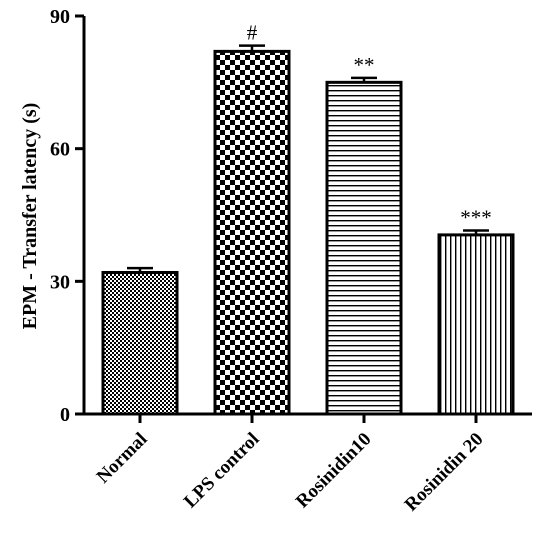  Describe the element at coordinates (476, 217) in the screenshot. I see `significance-label: ***` at that location.